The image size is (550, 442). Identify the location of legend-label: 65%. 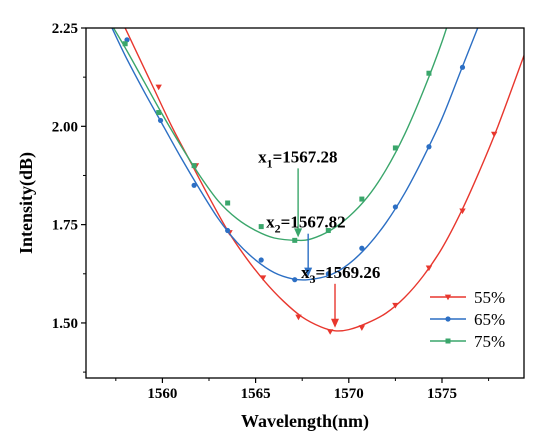
(489, 319).